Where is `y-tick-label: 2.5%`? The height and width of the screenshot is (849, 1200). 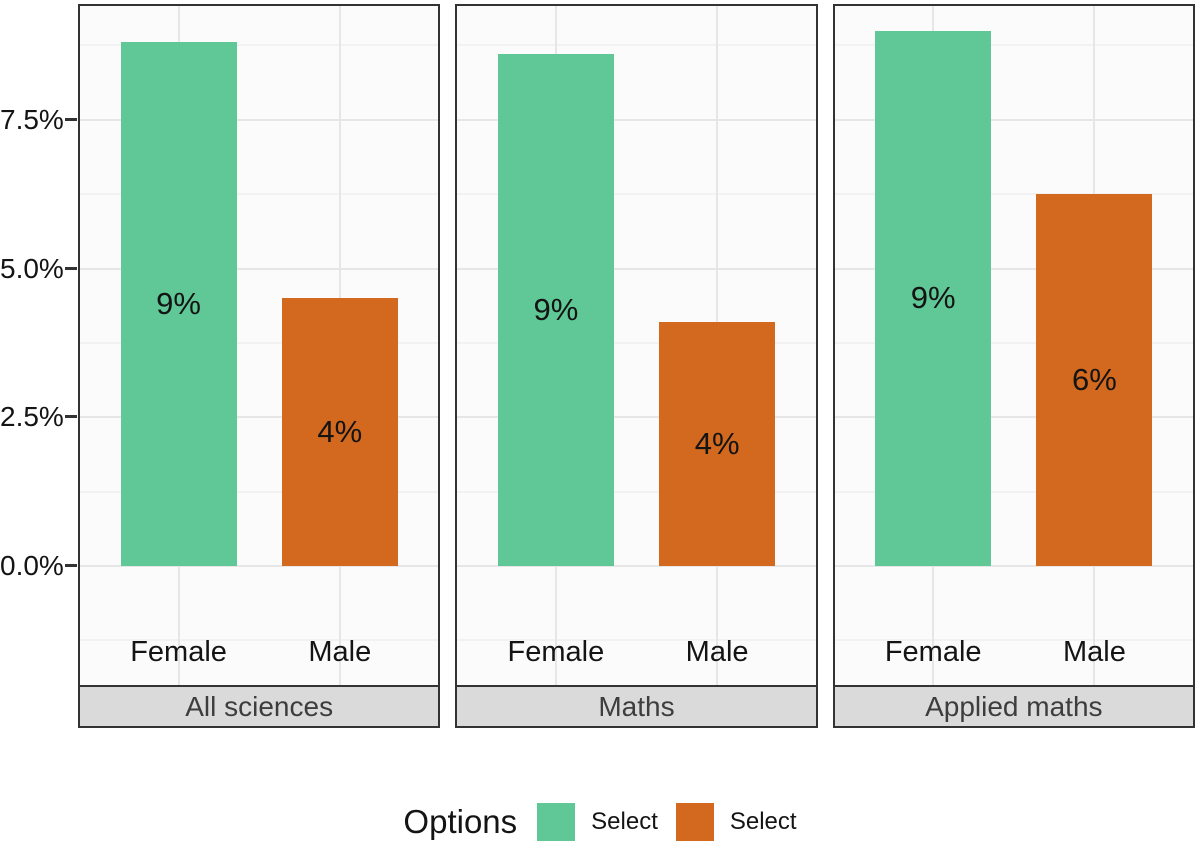
y-tick-label: 2.5% is located at coordinates (32, 416).